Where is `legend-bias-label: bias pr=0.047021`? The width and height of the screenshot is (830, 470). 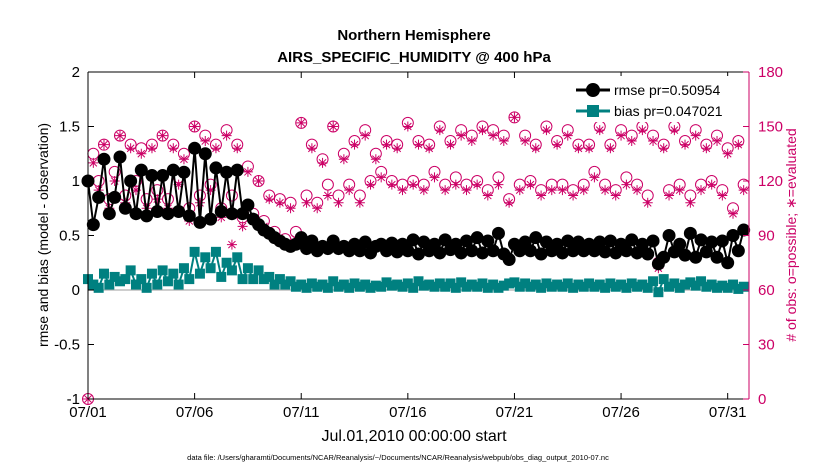 legend-bias-label: bias pr=0.047021 is located at coordinates (668, 111).